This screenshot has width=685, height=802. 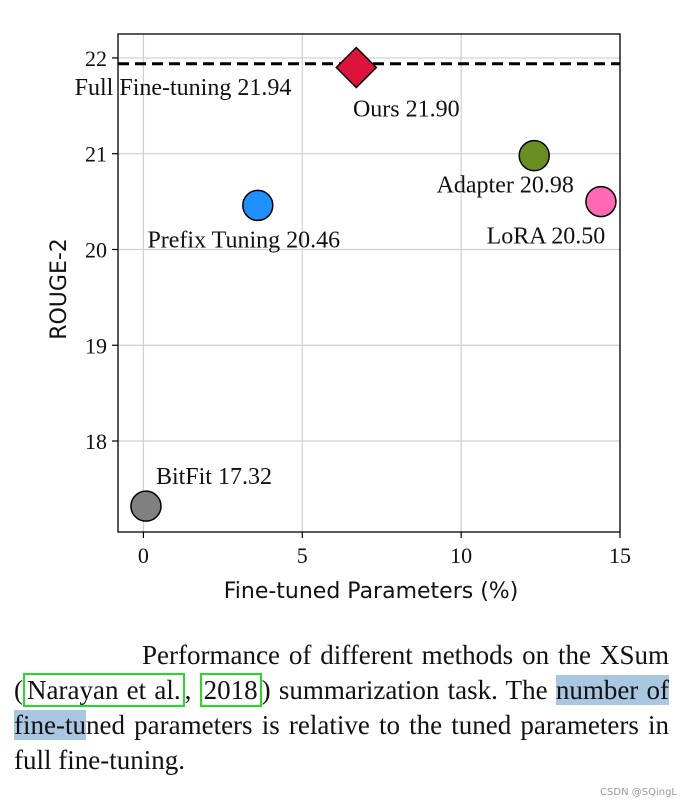 What do you see at coordinates (230, 690) in the screenshot?
I see `citation-year-link: 2018` at bounding box center [230, 690].